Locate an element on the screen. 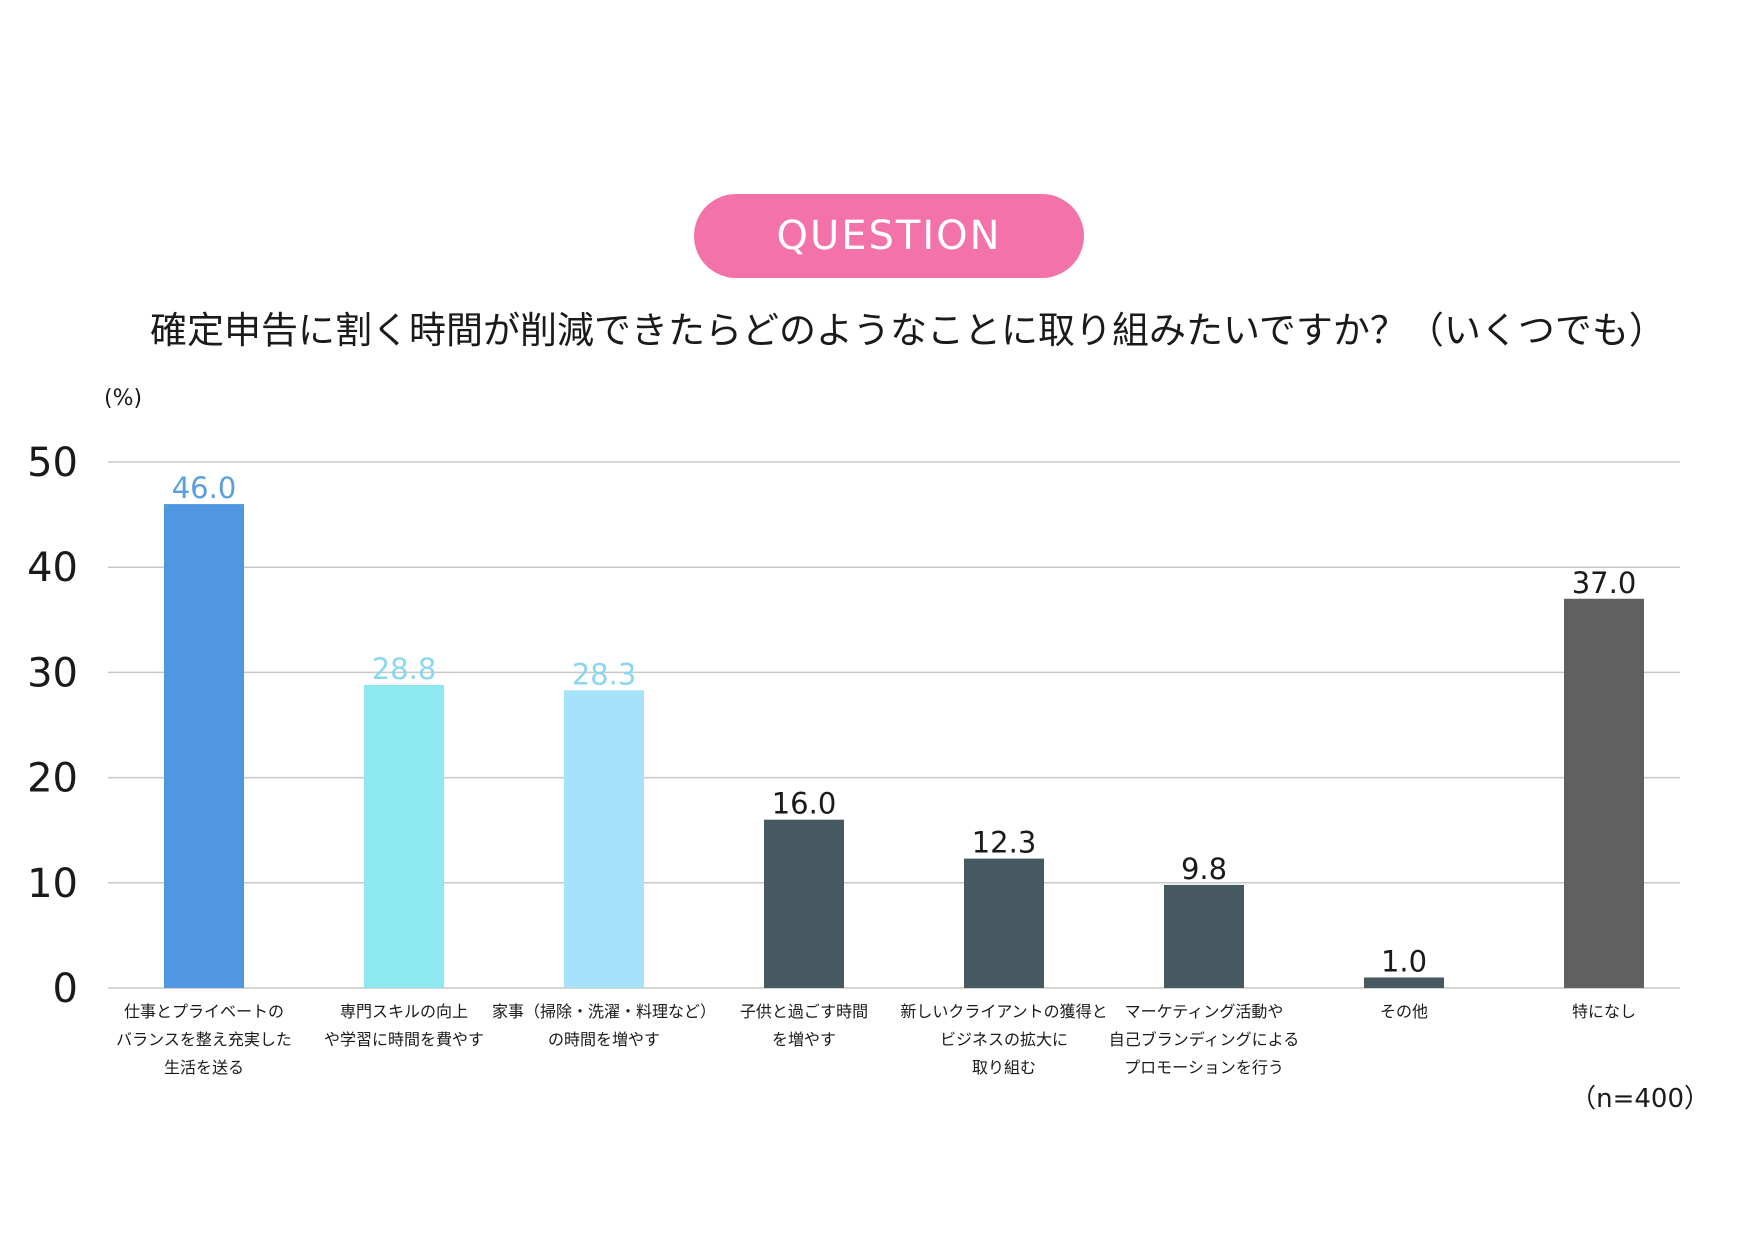 The image size is (1754, 1240). category-label-line: ビジネスの拡大に is located at coordinates (1004, 1039).